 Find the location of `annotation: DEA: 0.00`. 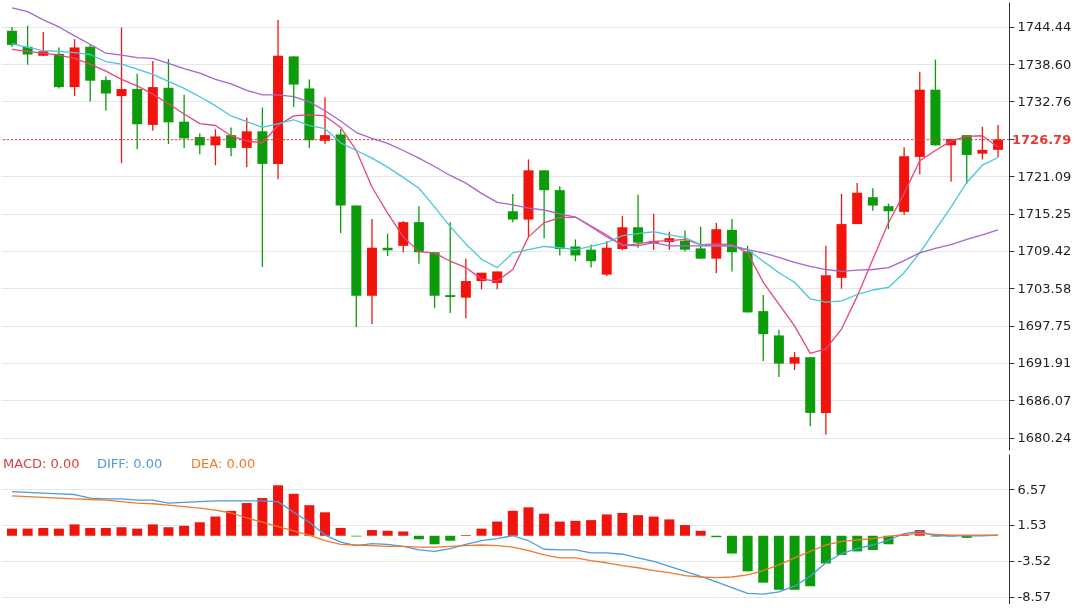

annotation: DEA: 0.00 is located at coordinates (223, 463).